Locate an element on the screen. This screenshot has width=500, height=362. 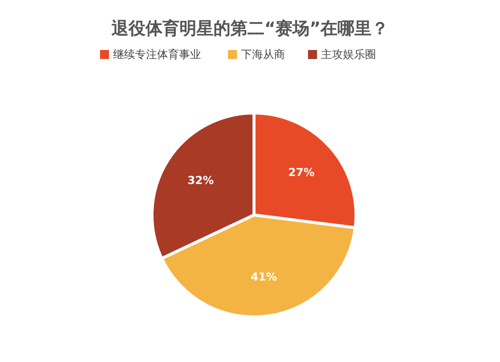
legend-label: 下海从商 is located at coordinates (263, 54).